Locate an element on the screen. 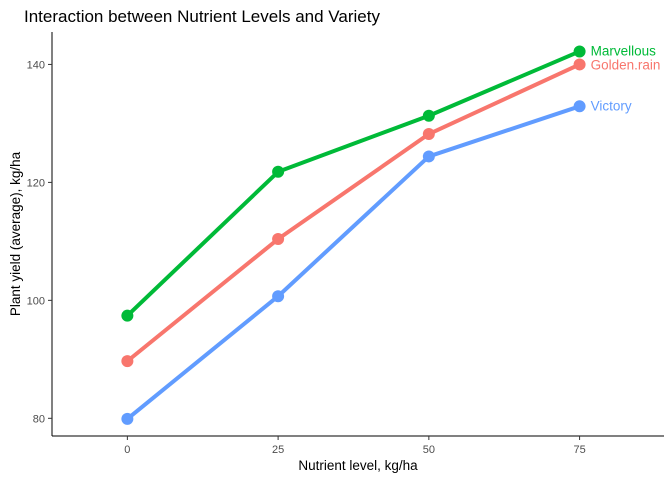 Image resolution: width=672 pixels, height=480 pixels. series-label: Marvellous is located at coordinates (624, 50).